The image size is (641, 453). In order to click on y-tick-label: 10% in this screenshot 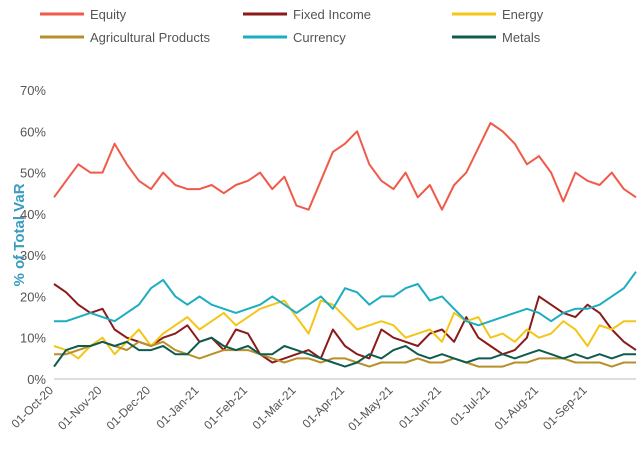, I will do `click(33, 338)`.